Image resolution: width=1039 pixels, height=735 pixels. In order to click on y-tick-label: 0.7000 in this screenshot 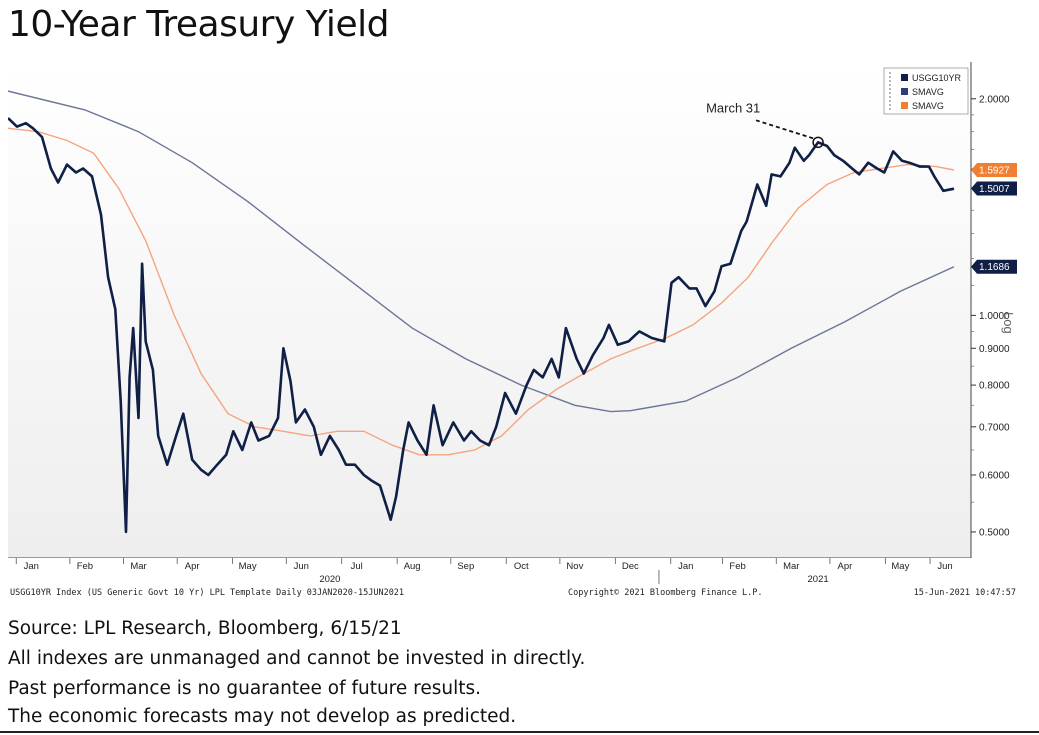, I will do `click(994, 427)`.